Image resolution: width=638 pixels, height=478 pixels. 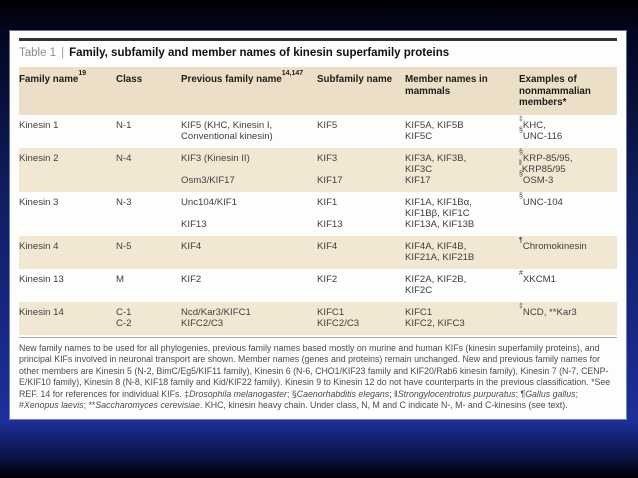 I want to click on header-cell: Class, so click(x=129, y=79).